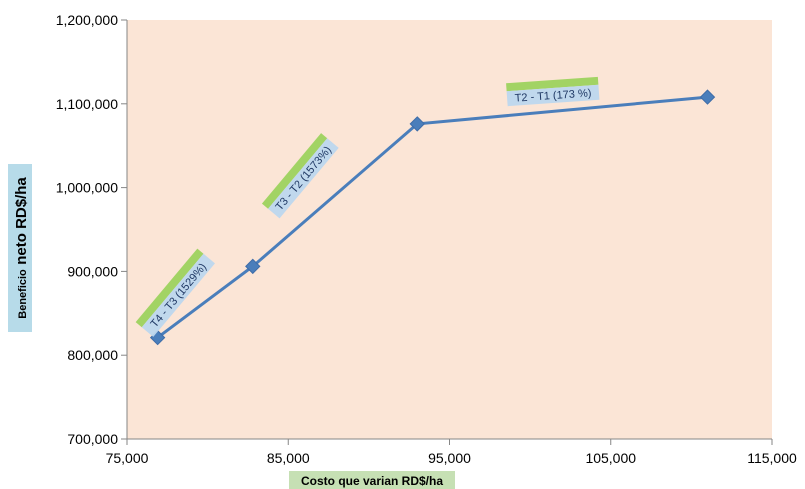 Image resolution: width=805 pixels, height=489 pixels. What do you see at coordinates (610, 458) in the screenshot?
I see `x-tick-label: 105,000` at bounding box center [610, 458].